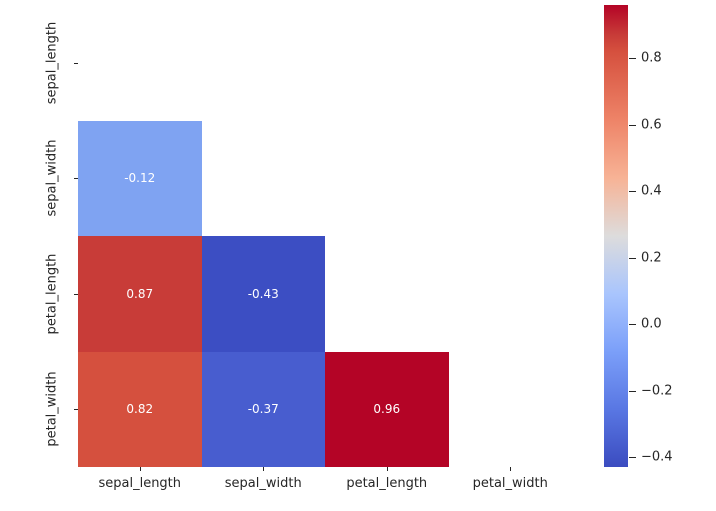 The height and width of the screenshot is (511, 716). I want to click on heatmap-cell-petal_length-x-sepal_length: 0.87, so click(140, 294).